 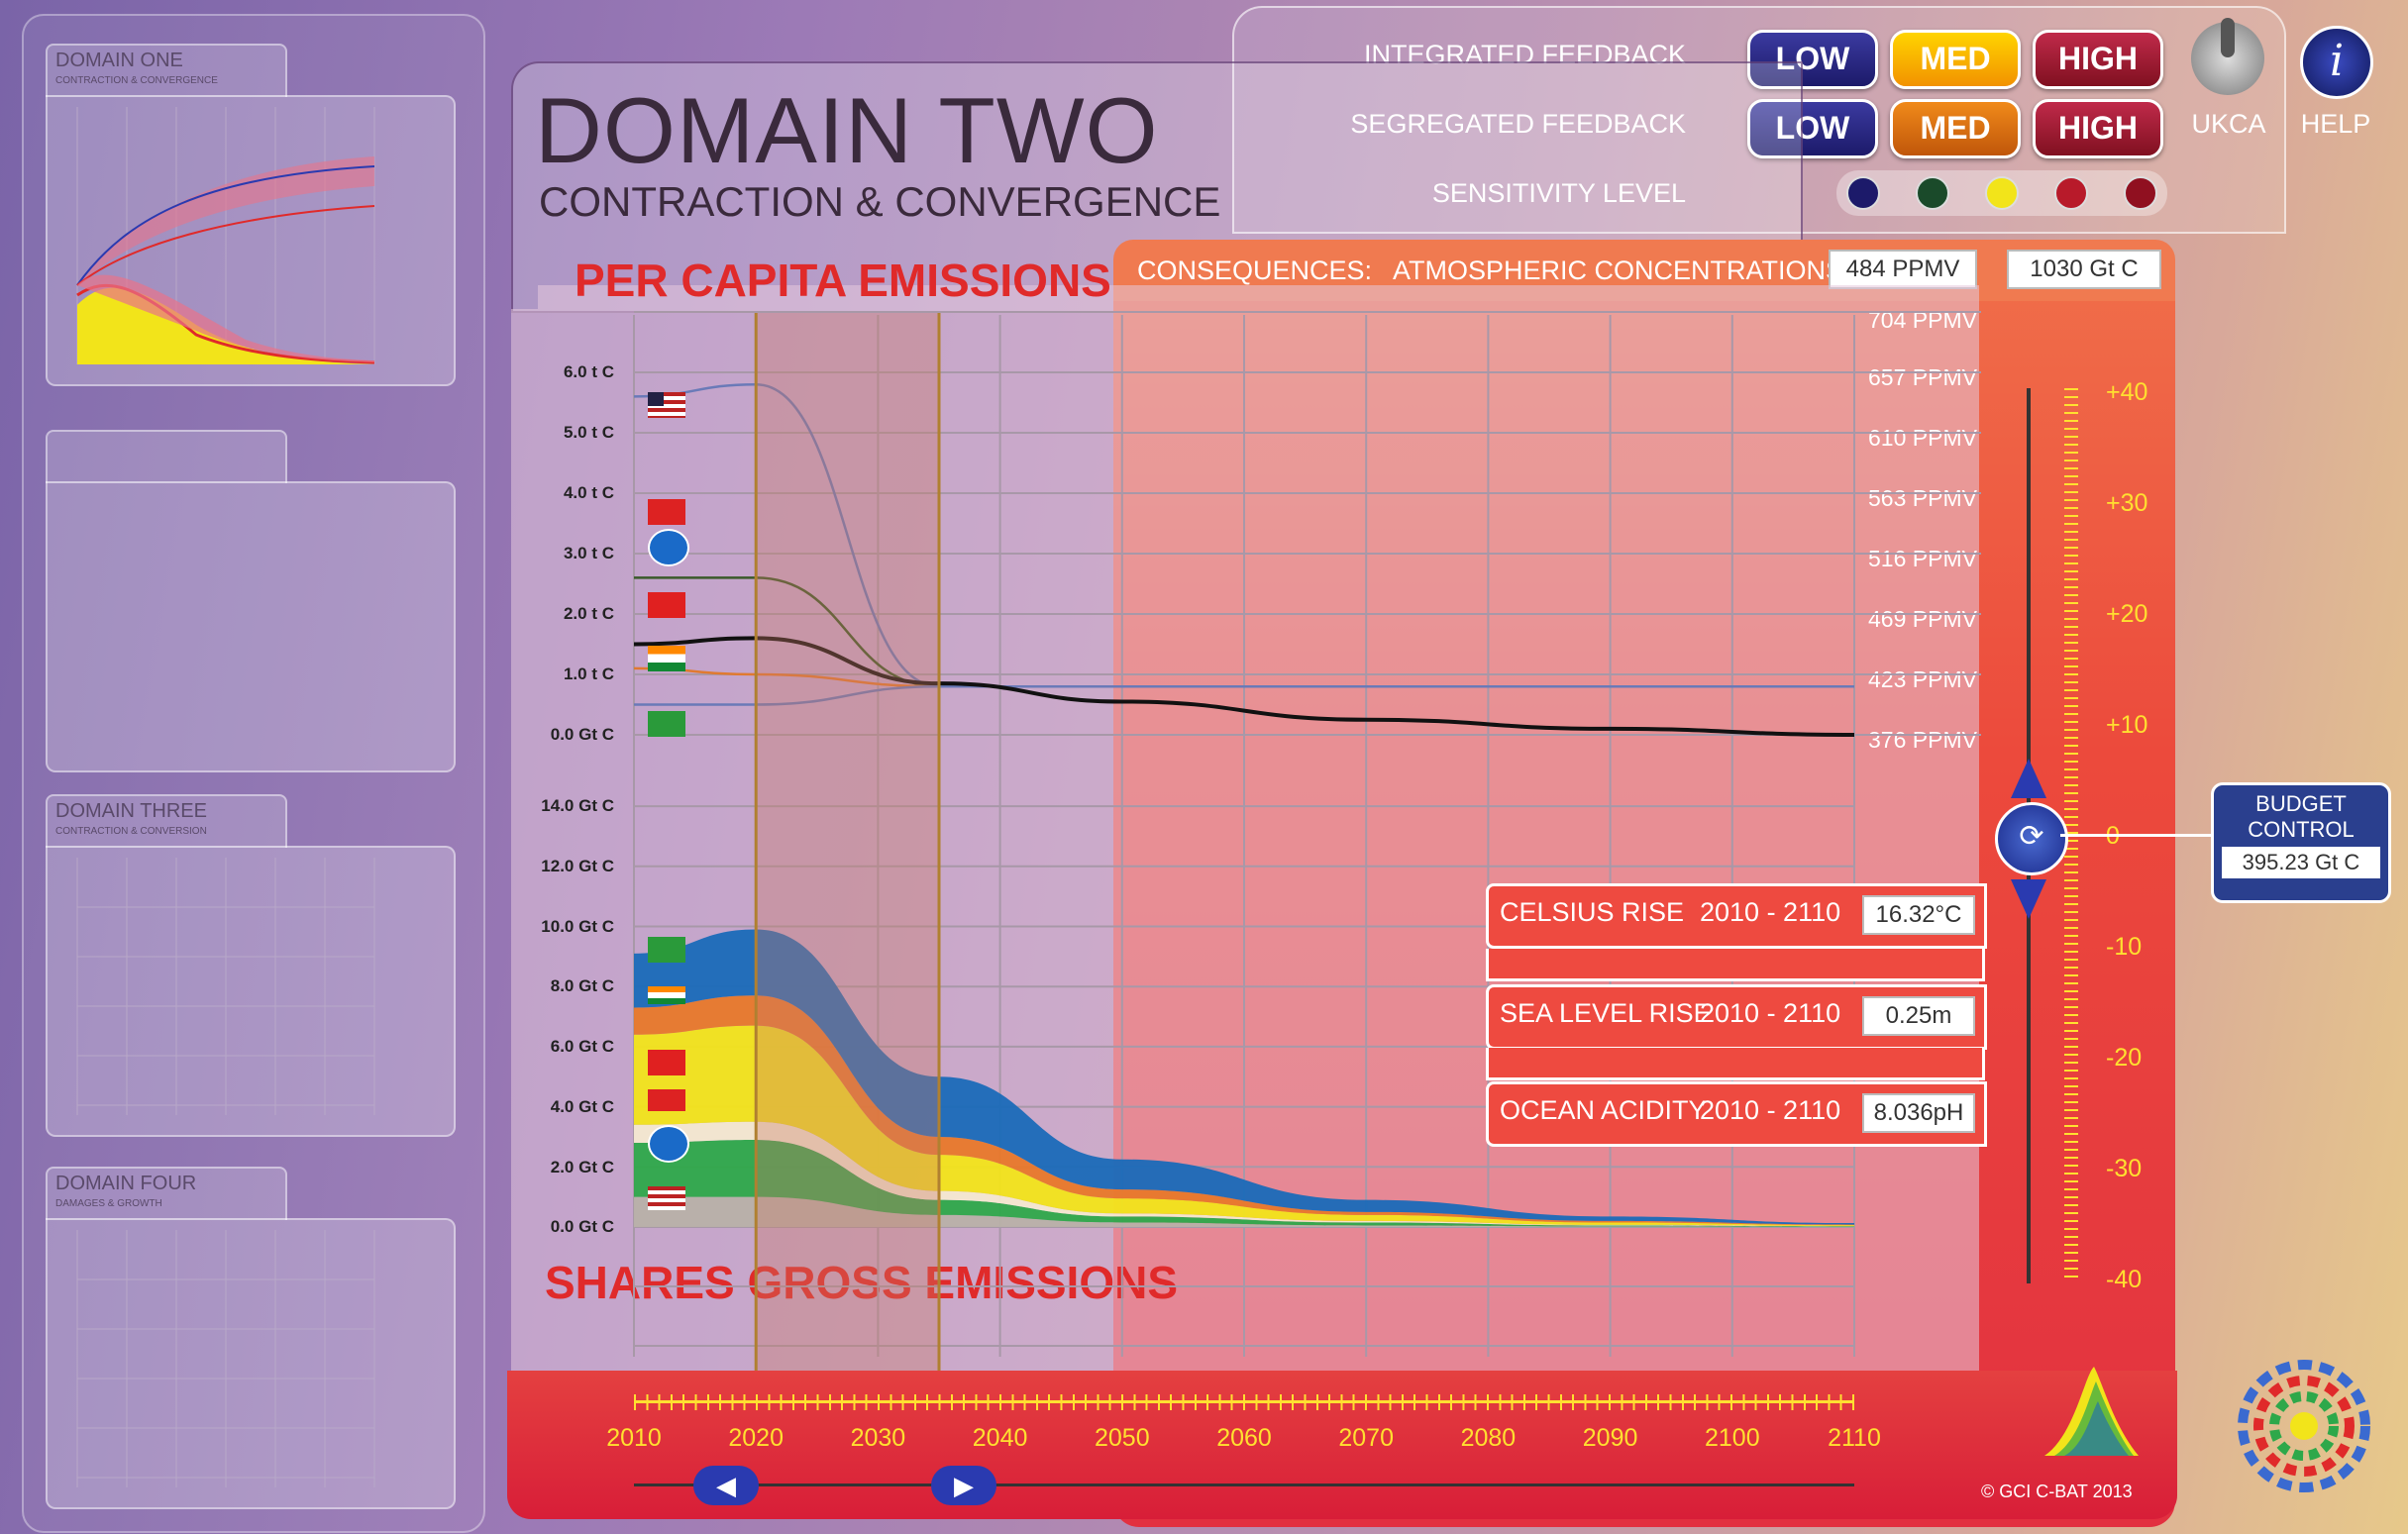 What do you see at coordinates (963, 1485) in the screenshot?
I see `timeline-end-handle: ▶` at bounding box center [963, 1485].